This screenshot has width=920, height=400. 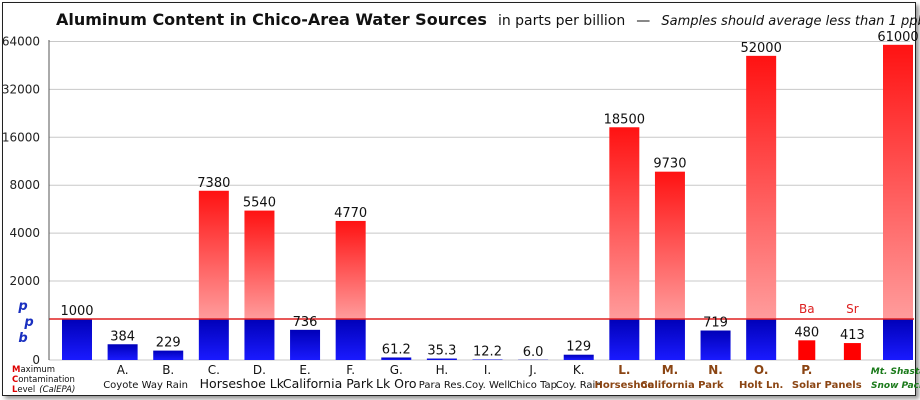 I want to click on data-label: 18500, so click(x=624, y=119).